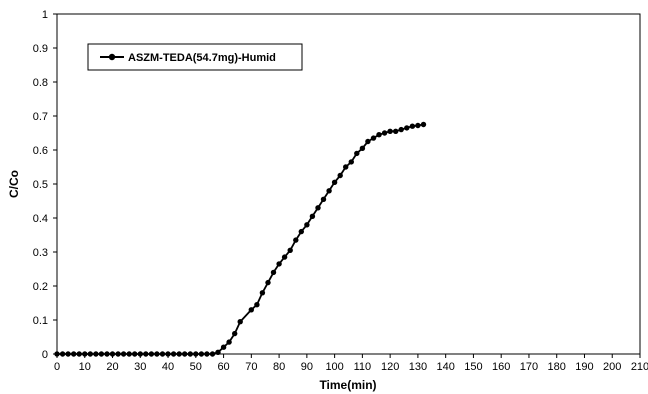  Describe the element at coordinates (251, 367) in the screenshot. I see `x-tick-label: 70` at that location.